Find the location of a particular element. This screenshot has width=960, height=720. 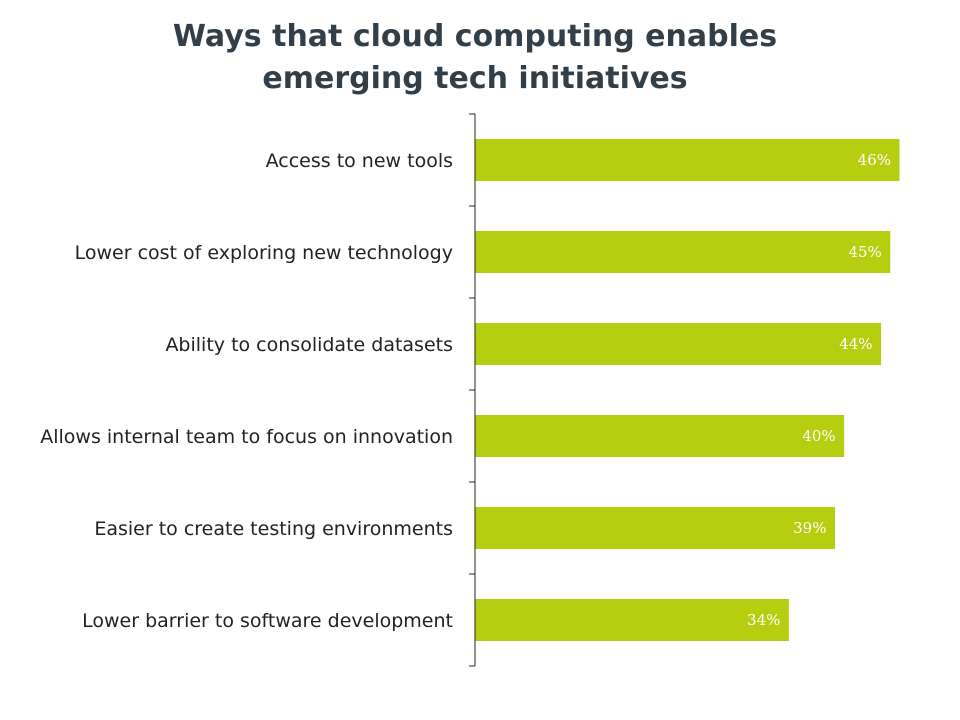

value-label: 40% is located at coordinates (818, 436).